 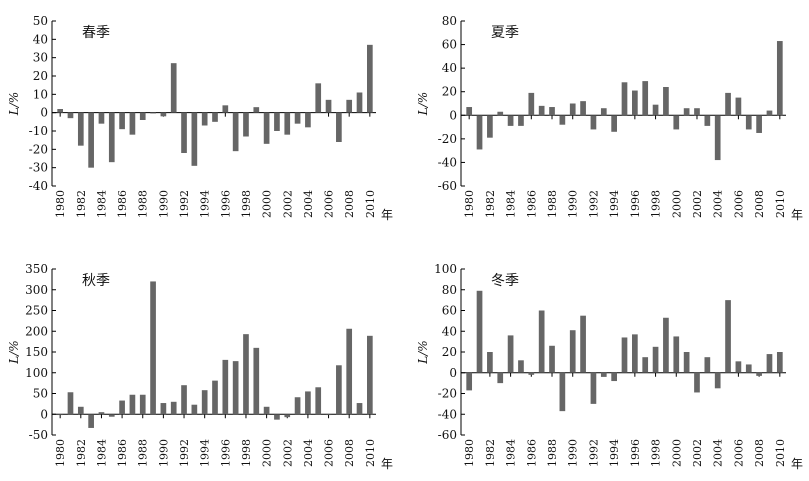 What do you see at coordinates (573, 453) in the screenshot?
I see `winter-x-tick-label: 1990` at bounding box center [573, 453].